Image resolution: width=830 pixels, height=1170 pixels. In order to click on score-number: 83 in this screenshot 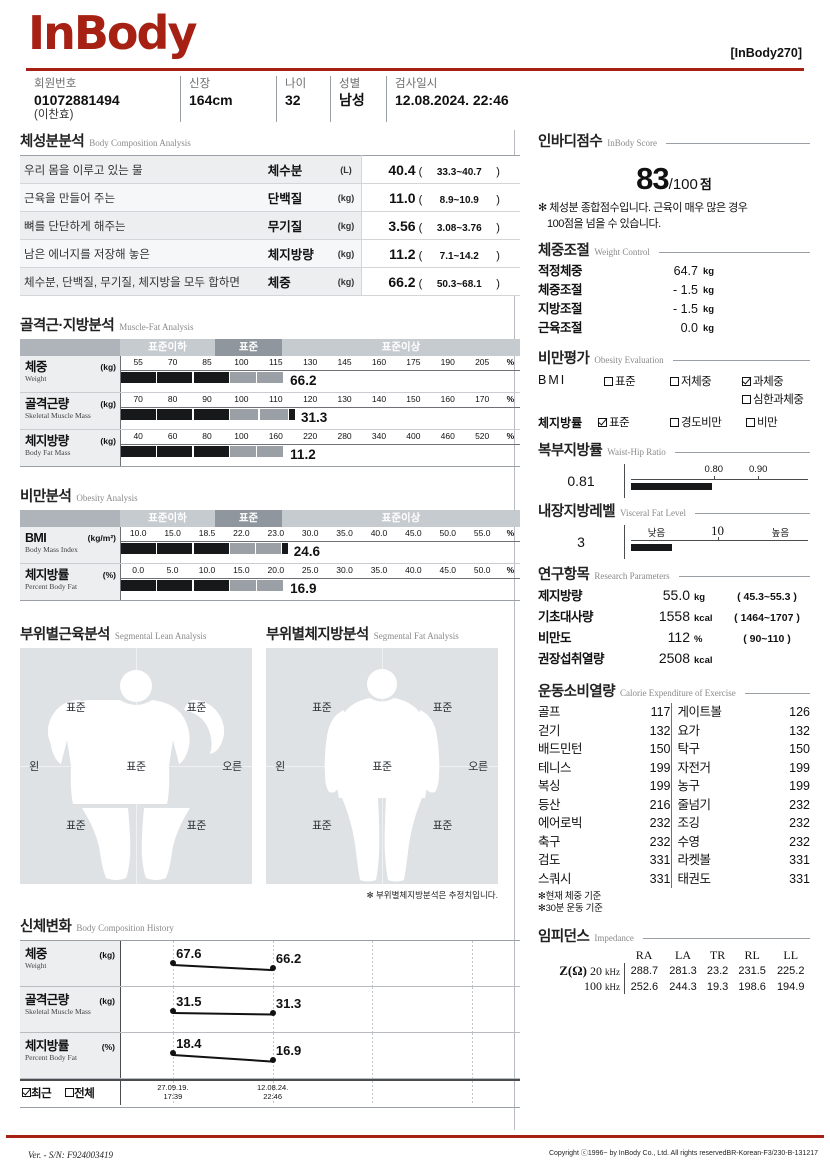, I will do `click(652, 178)`.